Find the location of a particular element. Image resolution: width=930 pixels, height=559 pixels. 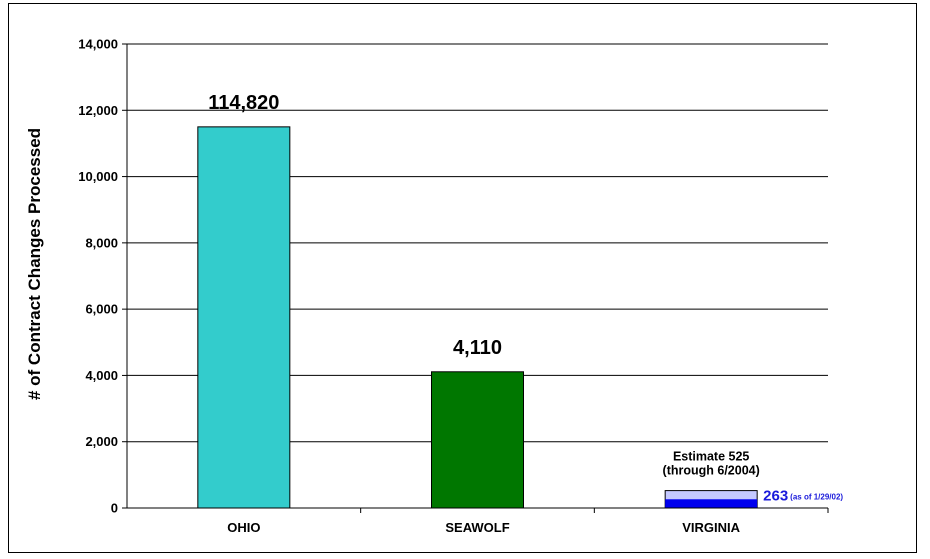

category-label-seawolf: SEAWOLF is located at coordinates (477, 527).